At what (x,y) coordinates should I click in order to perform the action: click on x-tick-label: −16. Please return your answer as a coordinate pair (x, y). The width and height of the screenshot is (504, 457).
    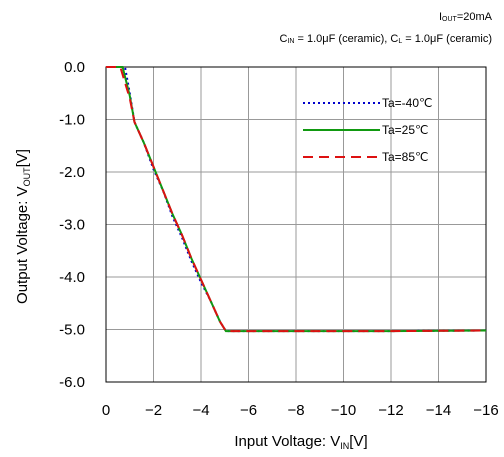
    Looking at the image, I should click on (485, 410).